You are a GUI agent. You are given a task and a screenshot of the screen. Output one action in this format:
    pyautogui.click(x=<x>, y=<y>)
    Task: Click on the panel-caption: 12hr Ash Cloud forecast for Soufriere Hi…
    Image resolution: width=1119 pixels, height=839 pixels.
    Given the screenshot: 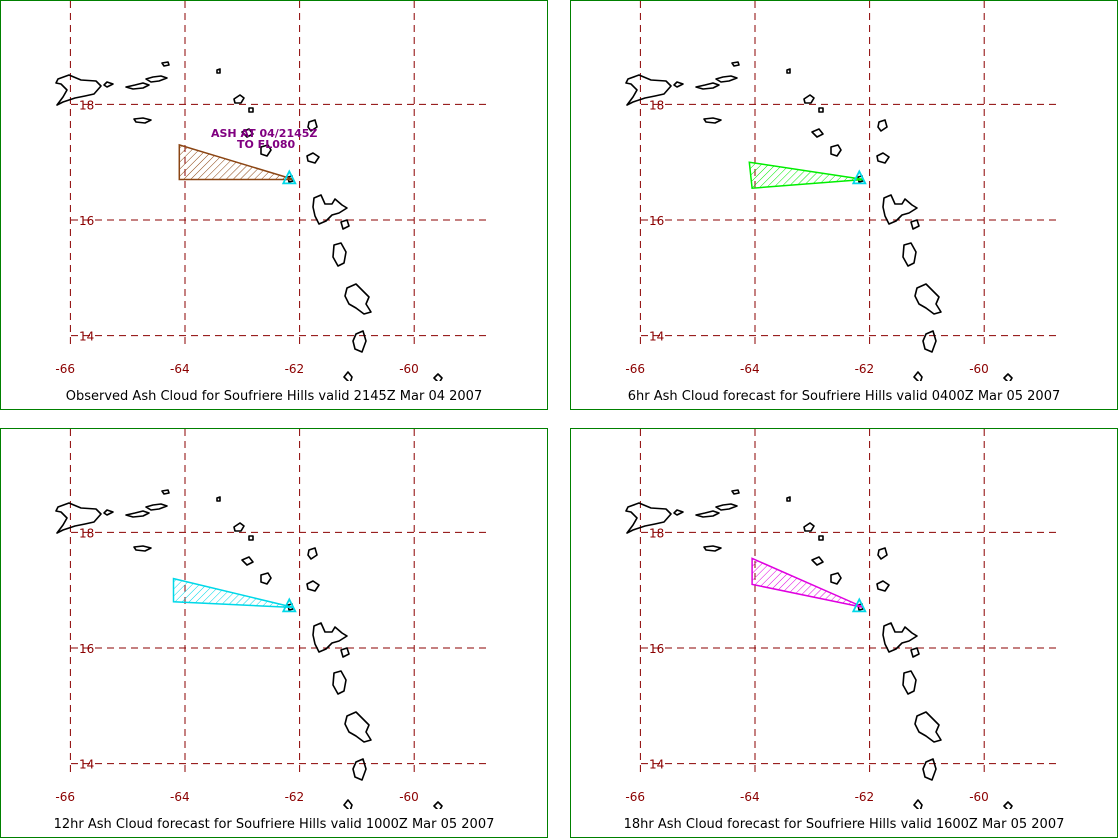 What is the action you would take?
    pyautogui.click(x=274, y=824)
    